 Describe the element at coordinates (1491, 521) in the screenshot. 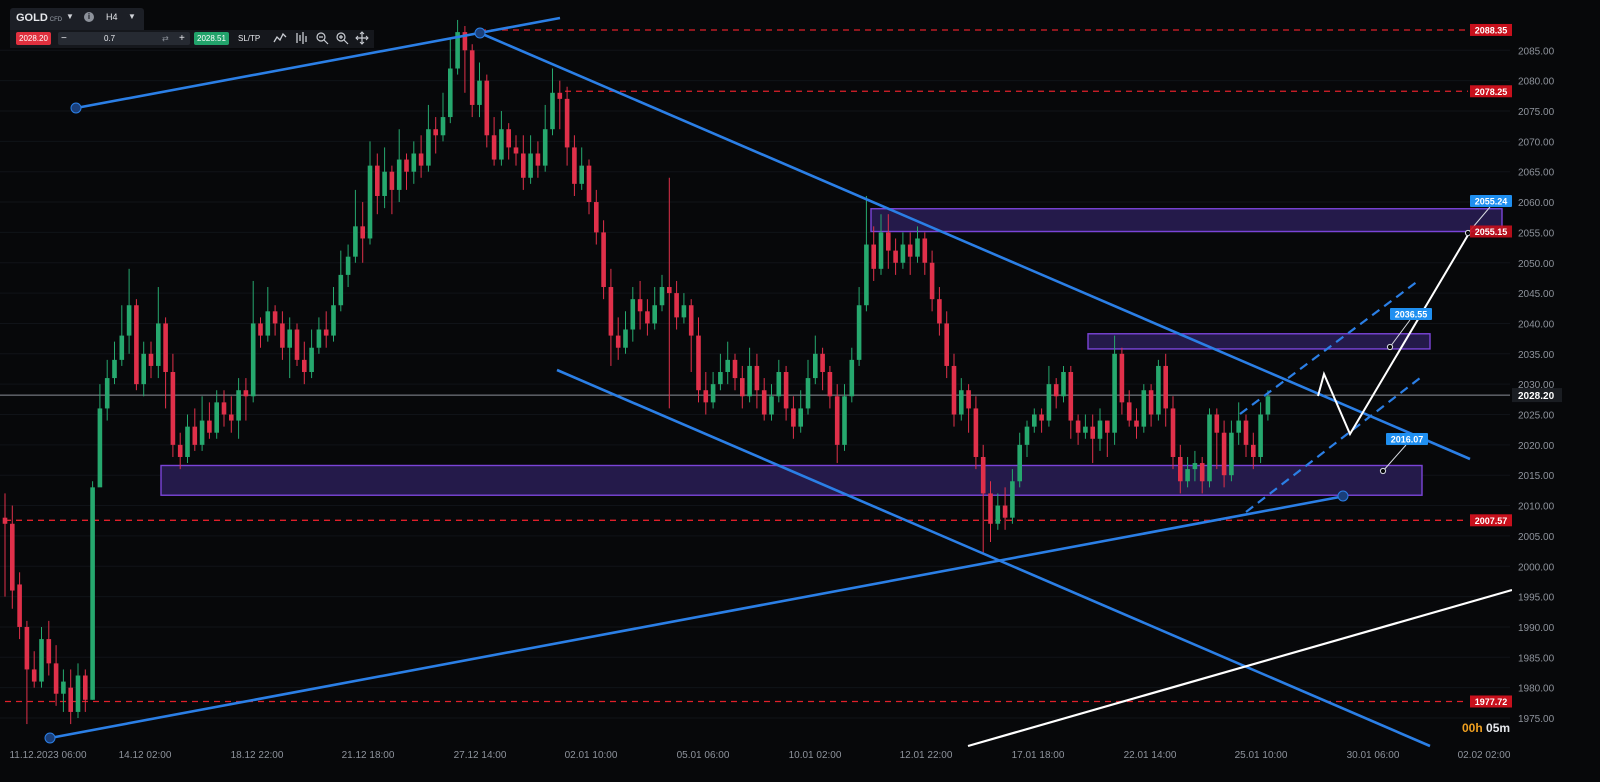

I see `level-price-text: 2007.57` at that location.